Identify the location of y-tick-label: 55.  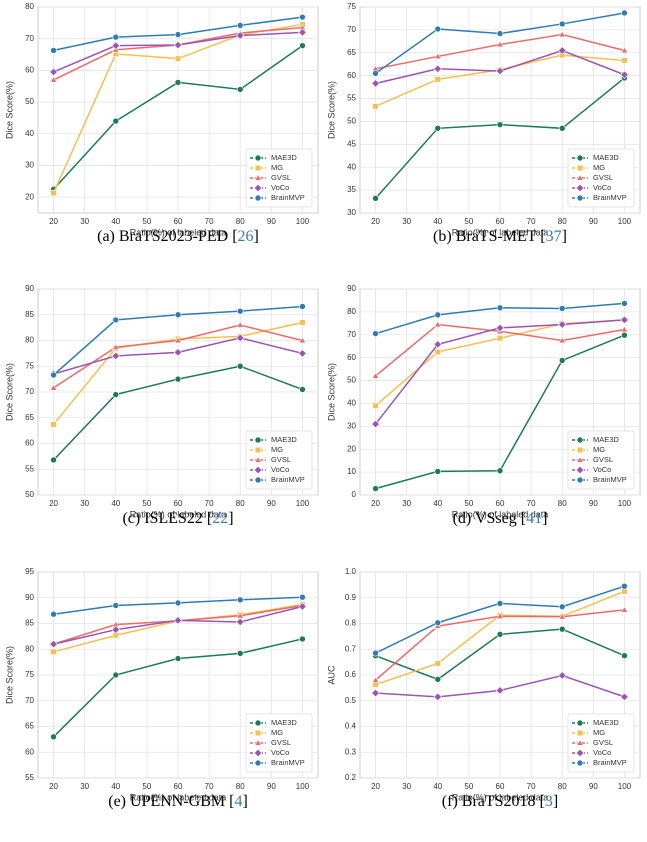
(351, 98).